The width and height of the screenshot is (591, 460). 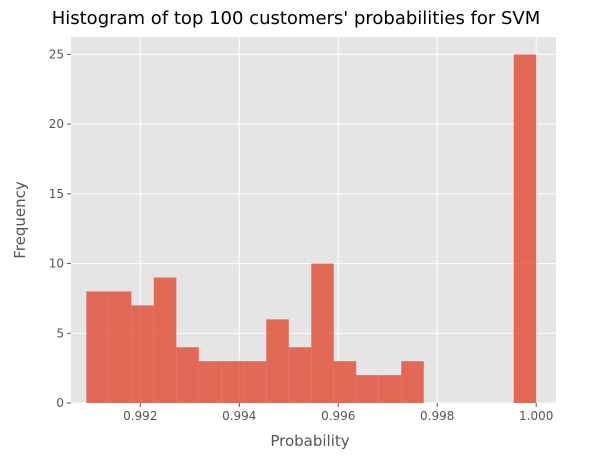 What do you see at coordinates (20, 220) in the screenshot?
I see `y-axis-label: Frequency` at bounding box center [20, 220].